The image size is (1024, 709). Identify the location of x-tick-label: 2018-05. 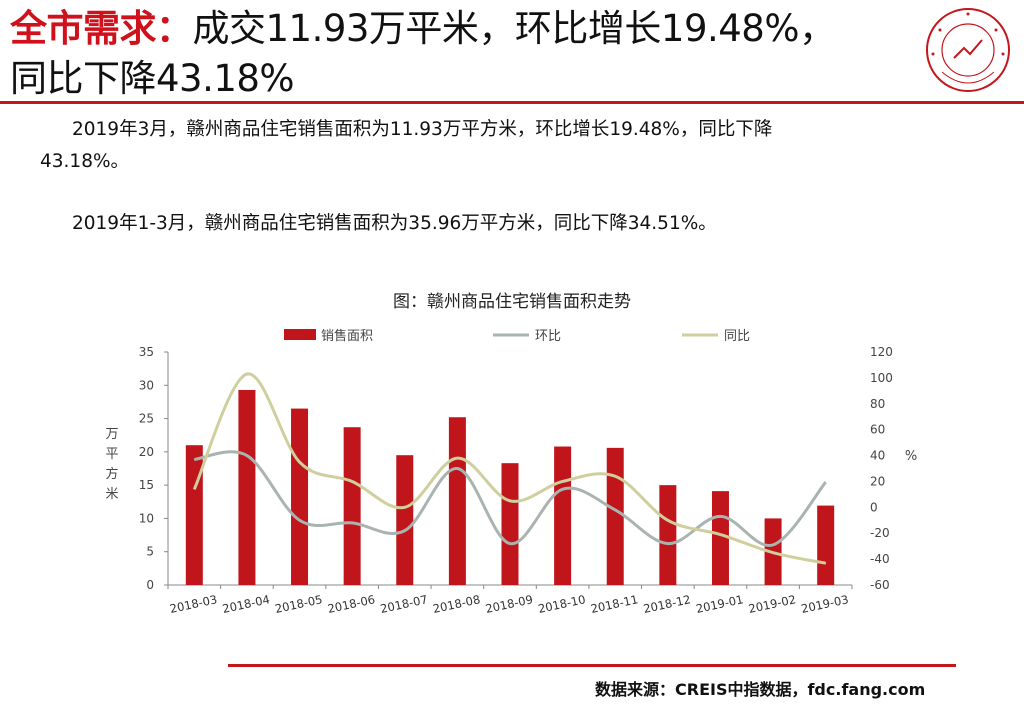
(299, 604).